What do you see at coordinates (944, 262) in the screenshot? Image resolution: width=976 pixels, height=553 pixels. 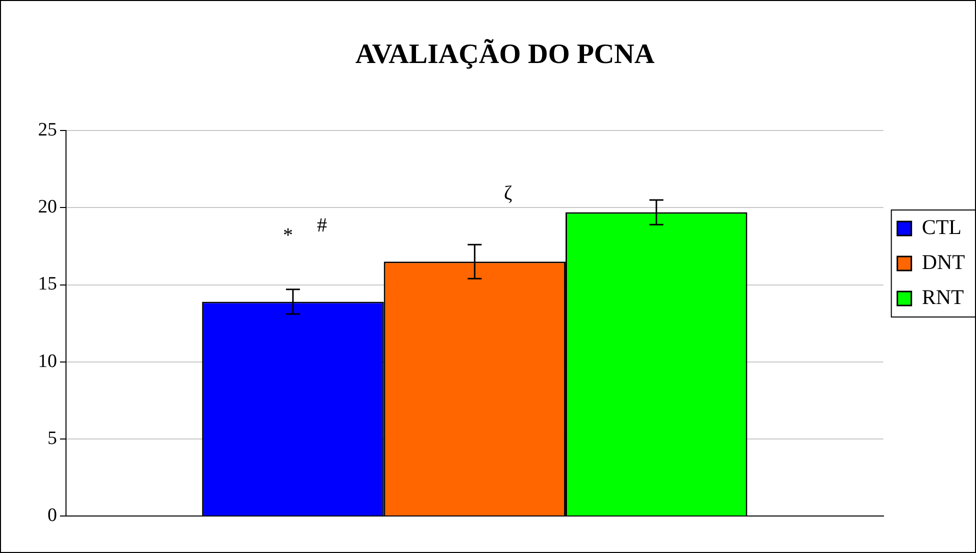 I see `legend-label: DNT` at bounding box center [944, 262].